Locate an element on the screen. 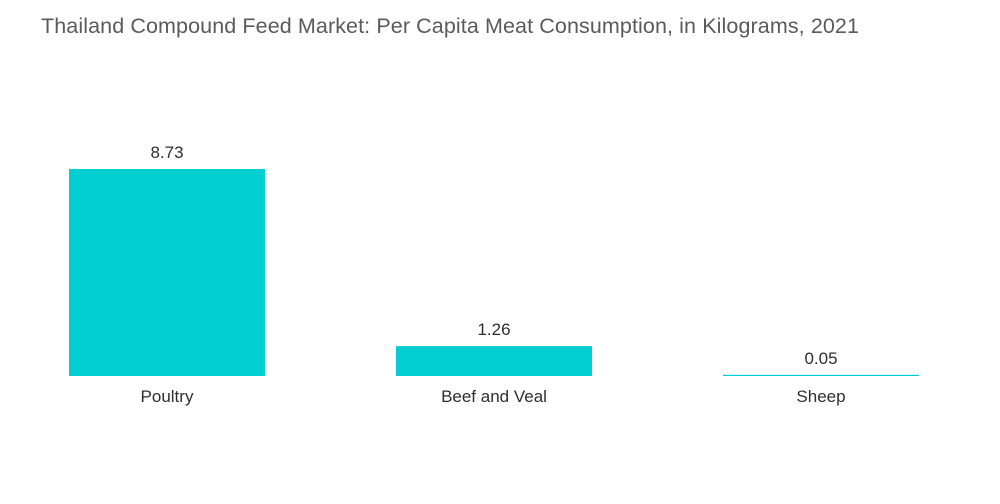 This screenshot has width=1000, height=504. bar-beef-and-veal is located at coordinates (494, 361).